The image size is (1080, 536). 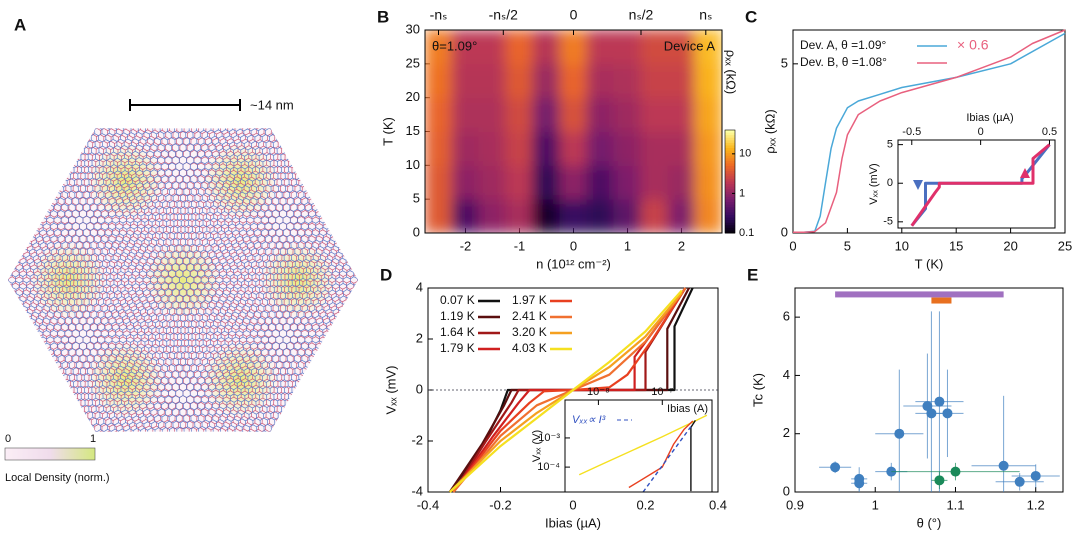 I want to click on colorbar-tick-label: 0.1, so click(x=746, y=233).